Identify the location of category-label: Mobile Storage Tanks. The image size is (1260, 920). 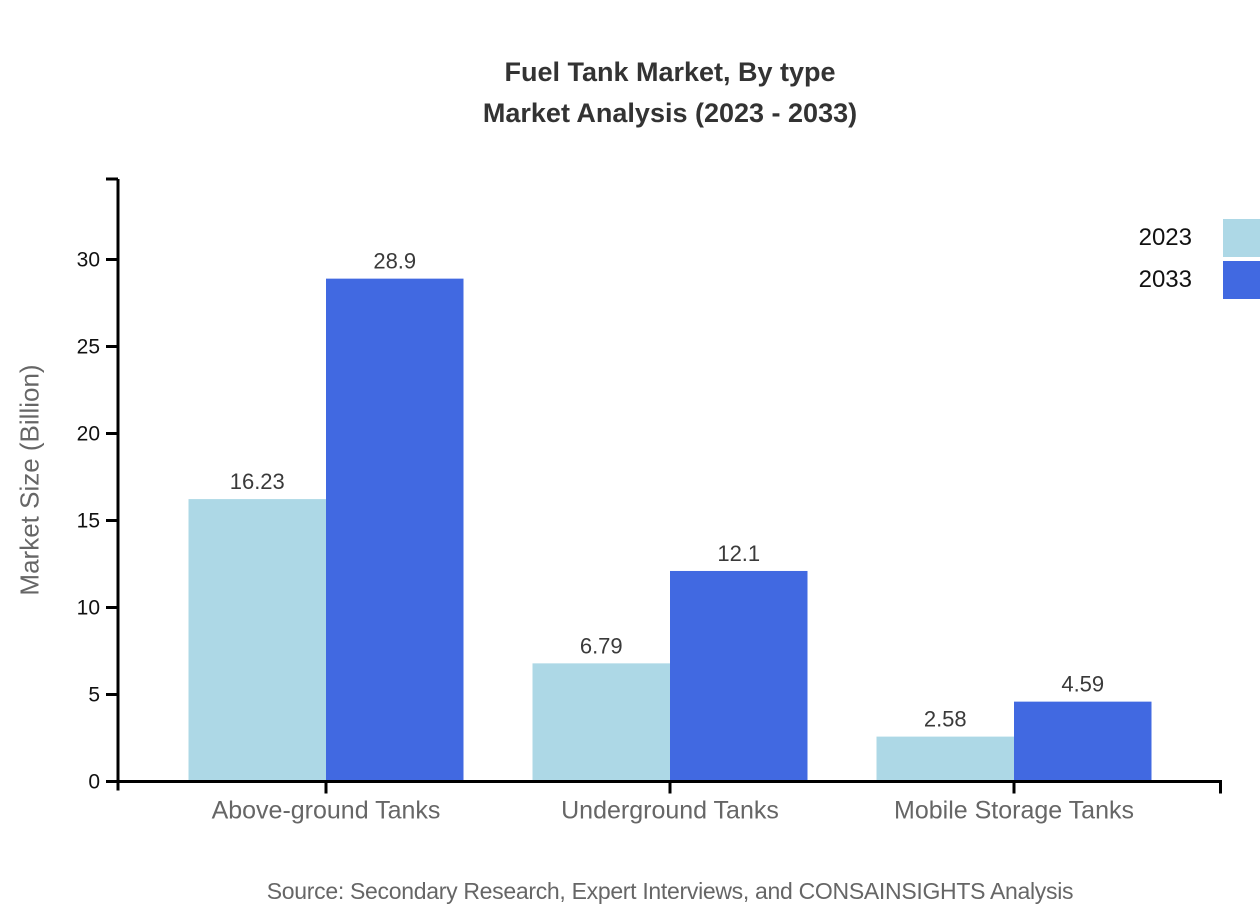
(1014, 811).